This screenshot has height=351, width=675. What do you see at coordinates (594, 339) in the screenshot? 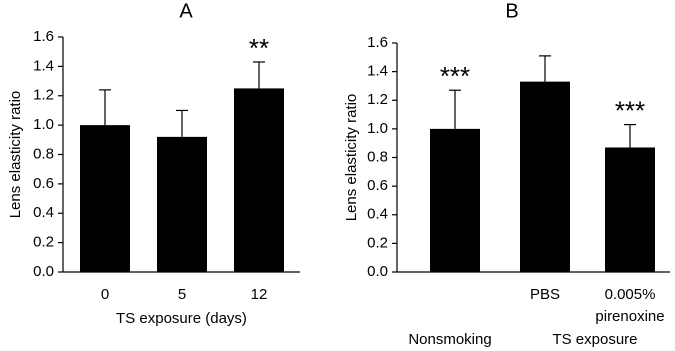
I see `group-label: TS exposure` at bounding box center [594, 339].